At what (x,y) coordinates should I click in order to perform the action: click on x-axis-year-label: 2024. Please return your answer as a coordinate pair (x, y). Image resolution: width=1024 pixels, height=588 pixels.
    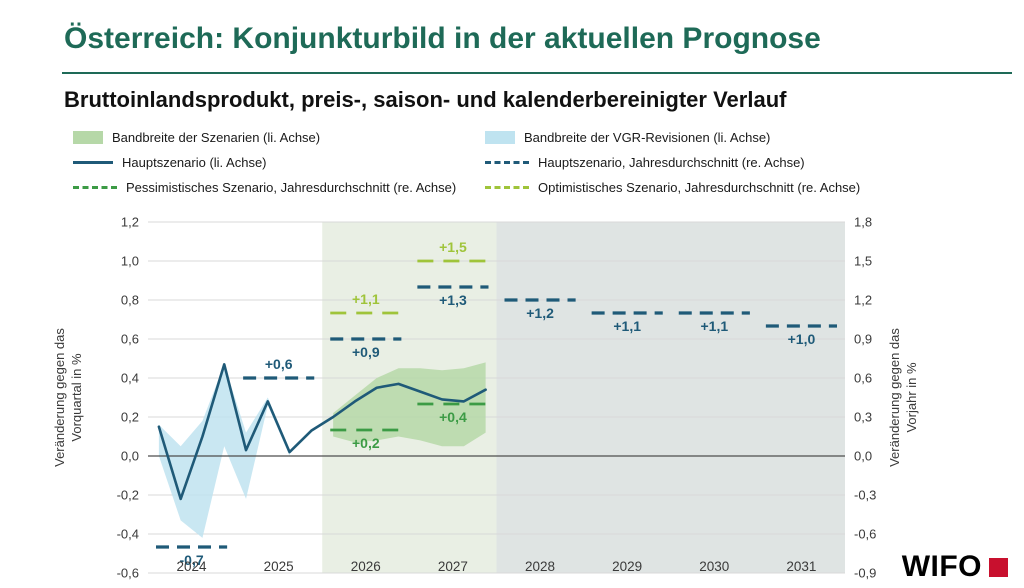
    Looking at the image, I should click on (192, 566).